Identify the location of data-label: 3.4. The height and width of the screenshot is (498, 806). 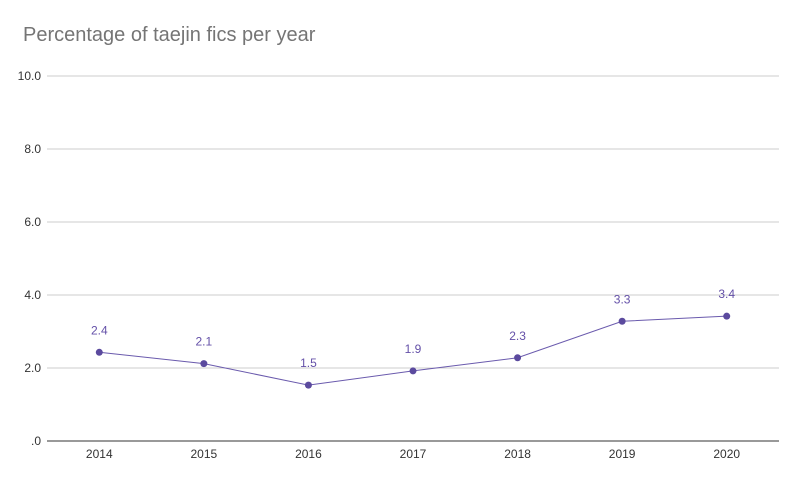
(726, 294).